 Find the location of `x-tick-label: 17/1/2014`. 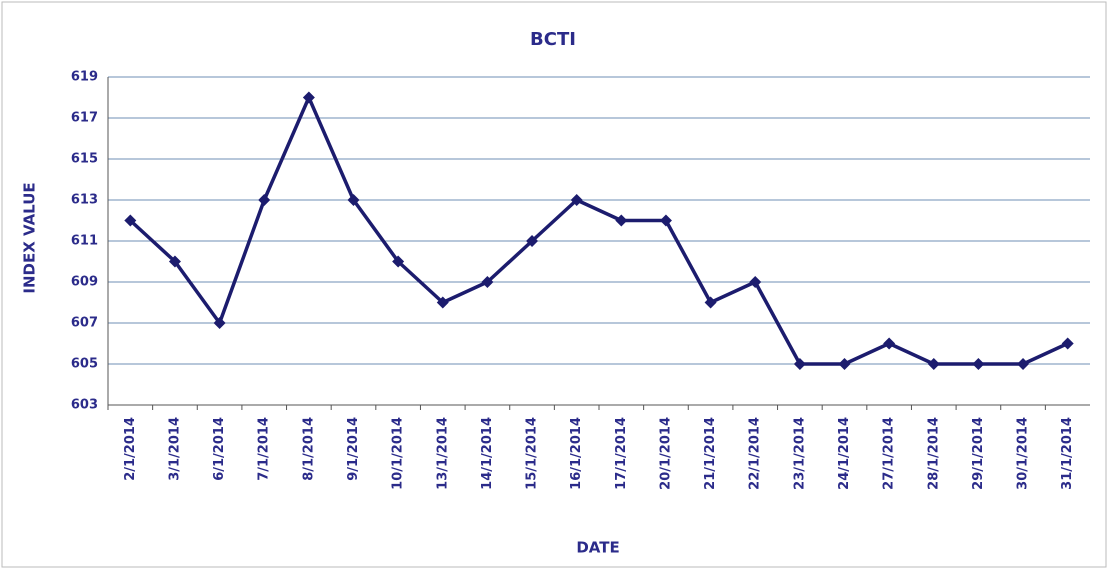

x-tick-label: 17/1/2014 is located at coordinates (621, 453).